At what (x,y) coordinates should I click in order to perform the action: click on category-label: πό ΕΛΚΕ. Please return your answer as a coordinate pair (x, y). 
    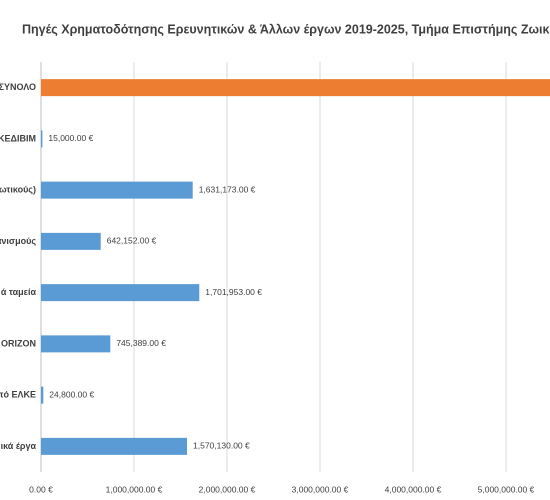
    Looking at the image, I should click on (18, 395).